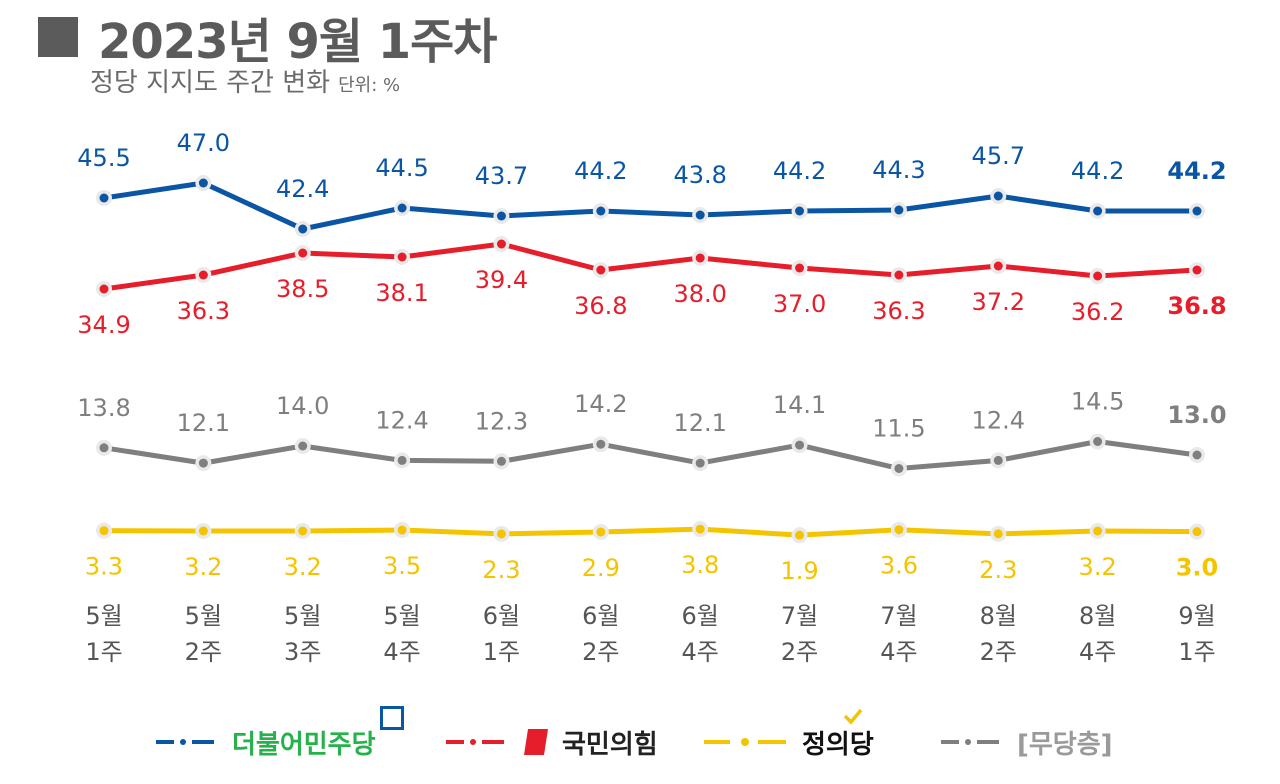  Describe the element at coordinates (1196, 415) in the screenshot. I see `data-label-none: 13.0` at that location.